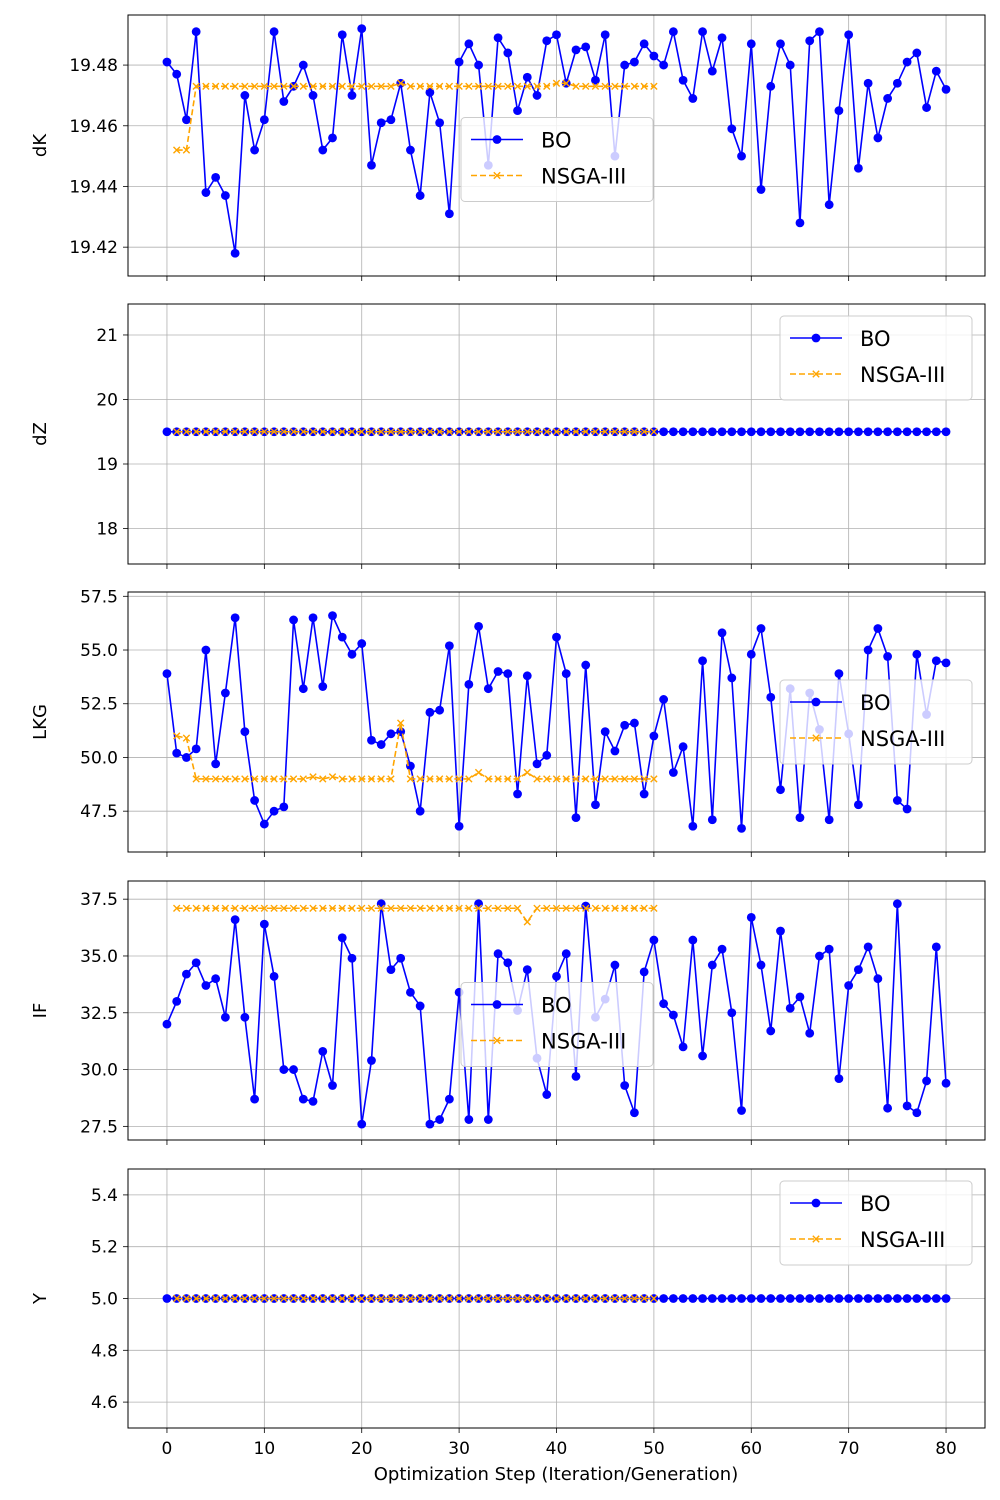  What do you see at coordinates (556, 1006) in the screenshot?
I see `legend-label: BO` at bounding box center [556, 1006].